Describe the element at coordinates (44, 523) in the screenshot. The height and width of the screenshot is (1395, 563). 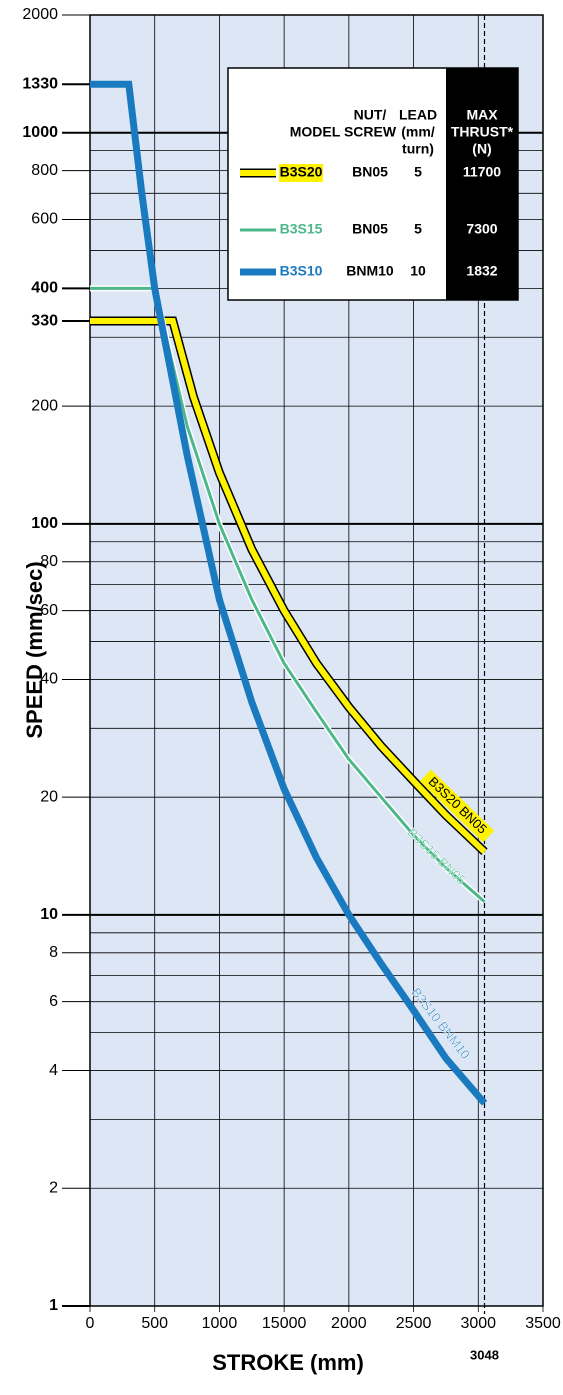
I see `y-tick-label: 100` at that location.